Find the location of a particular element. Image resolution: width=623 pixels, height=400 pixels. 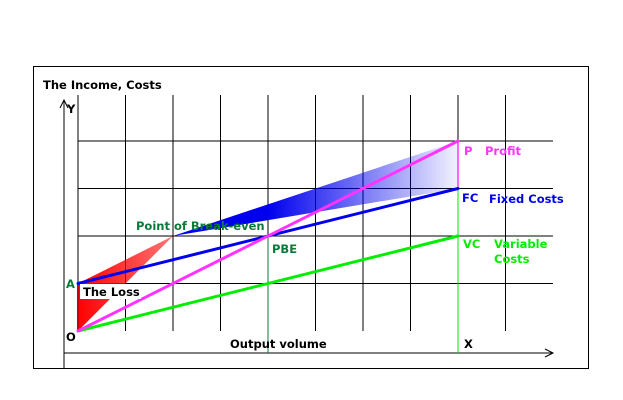

fixed-costs-label: Fixed Costs is located at coordinates (526, 199).